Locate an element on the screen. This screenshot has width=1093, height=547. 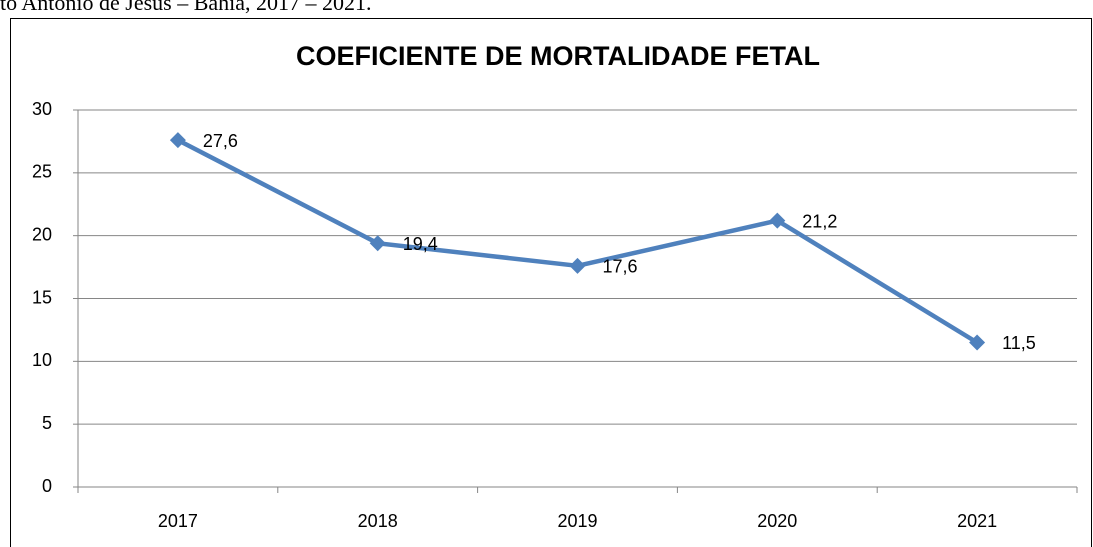
x-tick-label: 2017 is located at coordinates (178, 521).